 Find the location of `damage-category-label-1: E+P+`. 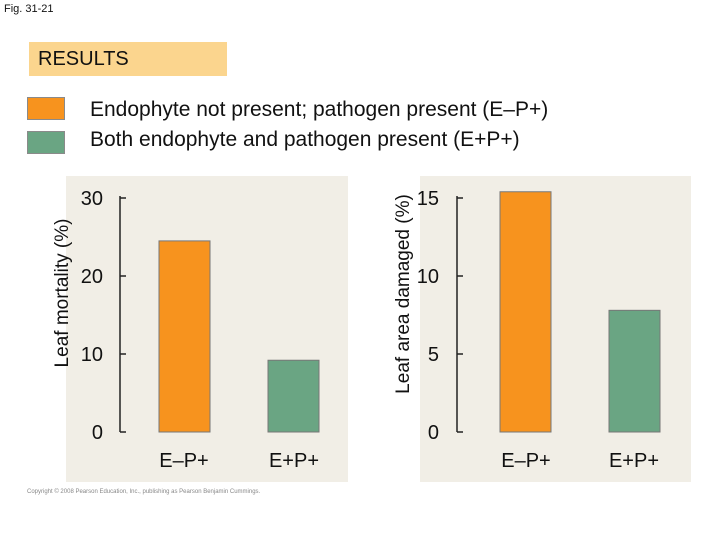

damage-category-label-1: E+P+ is located at coordinates (634, 461).